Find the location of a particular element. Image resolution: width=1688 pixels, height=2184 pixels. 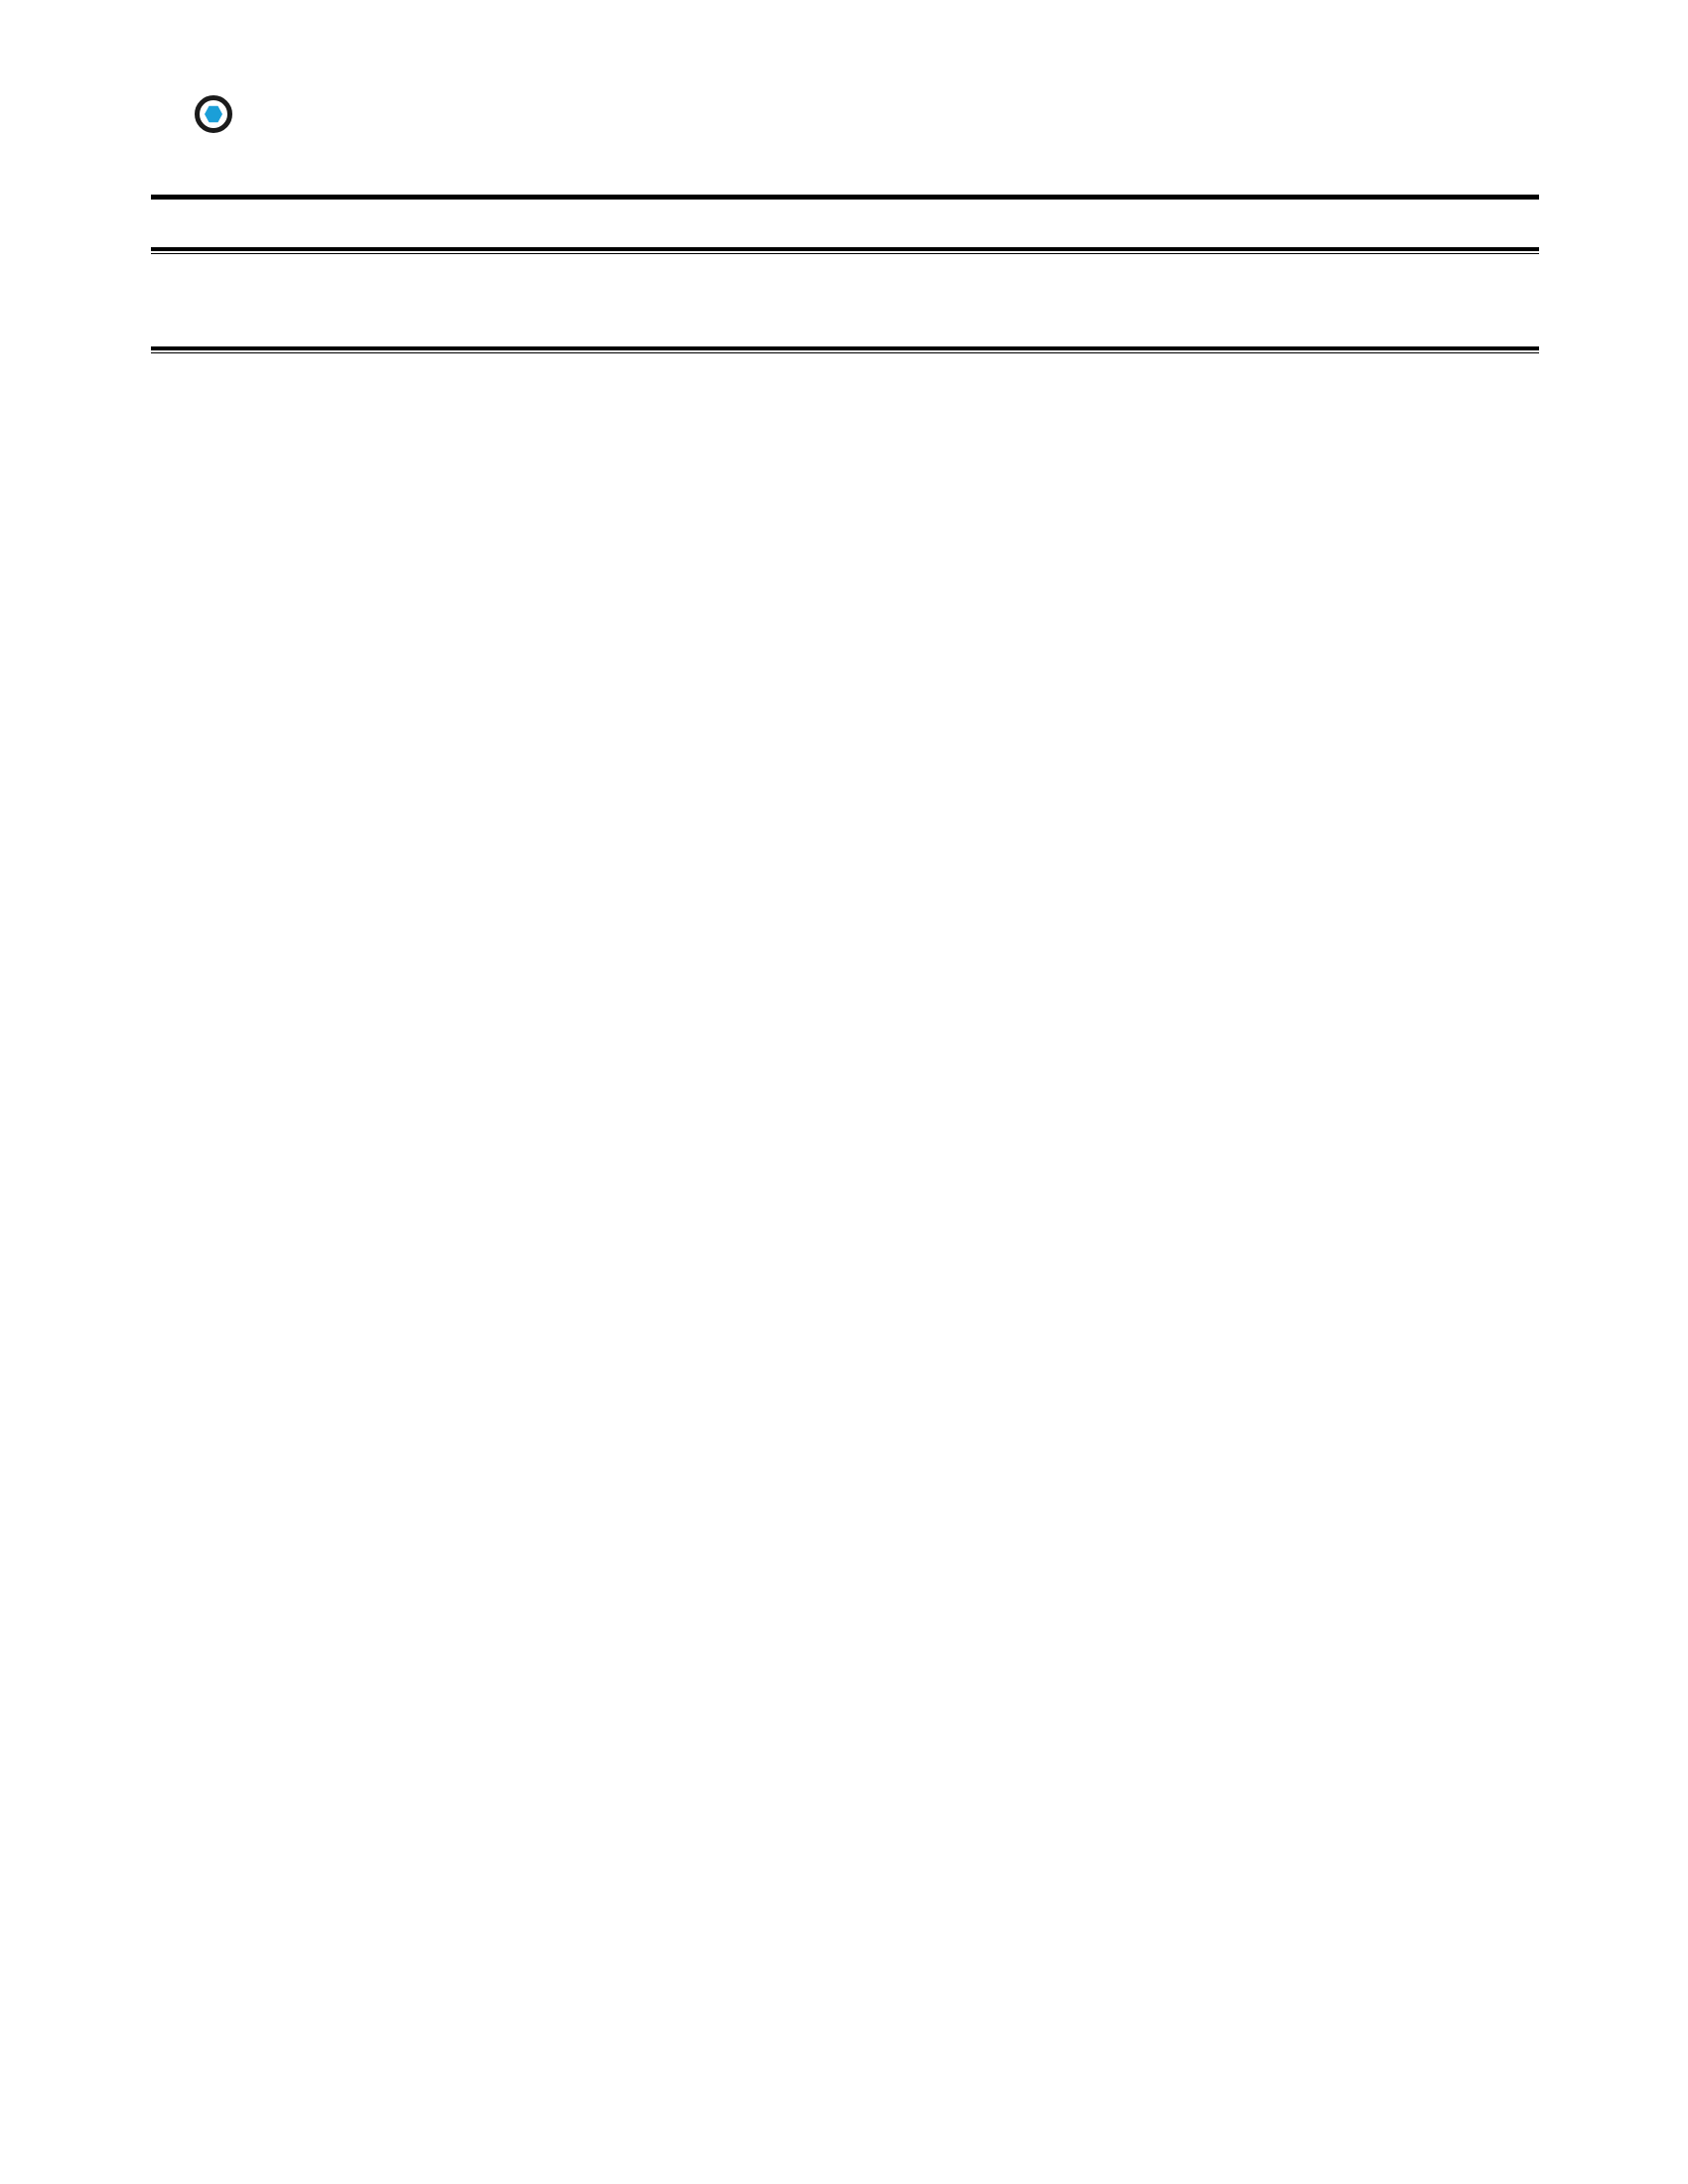

analytical-technique-label is located at coordinates (1004, 258).